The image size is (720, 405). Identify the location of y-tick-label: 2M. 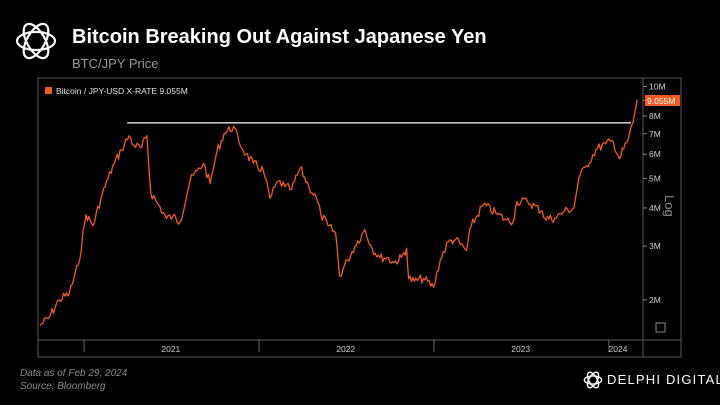
(655, 300).